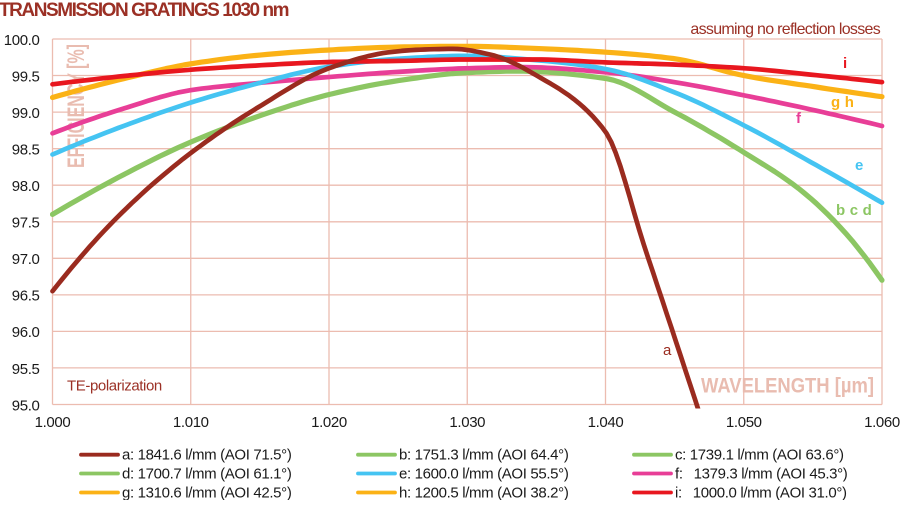  What do you see at coordinates (207, 473) in the screenshot?
I see `svg-text: d: 1700.7 l/mm (AOI 61.1°)` at bounding box center [207, 473].